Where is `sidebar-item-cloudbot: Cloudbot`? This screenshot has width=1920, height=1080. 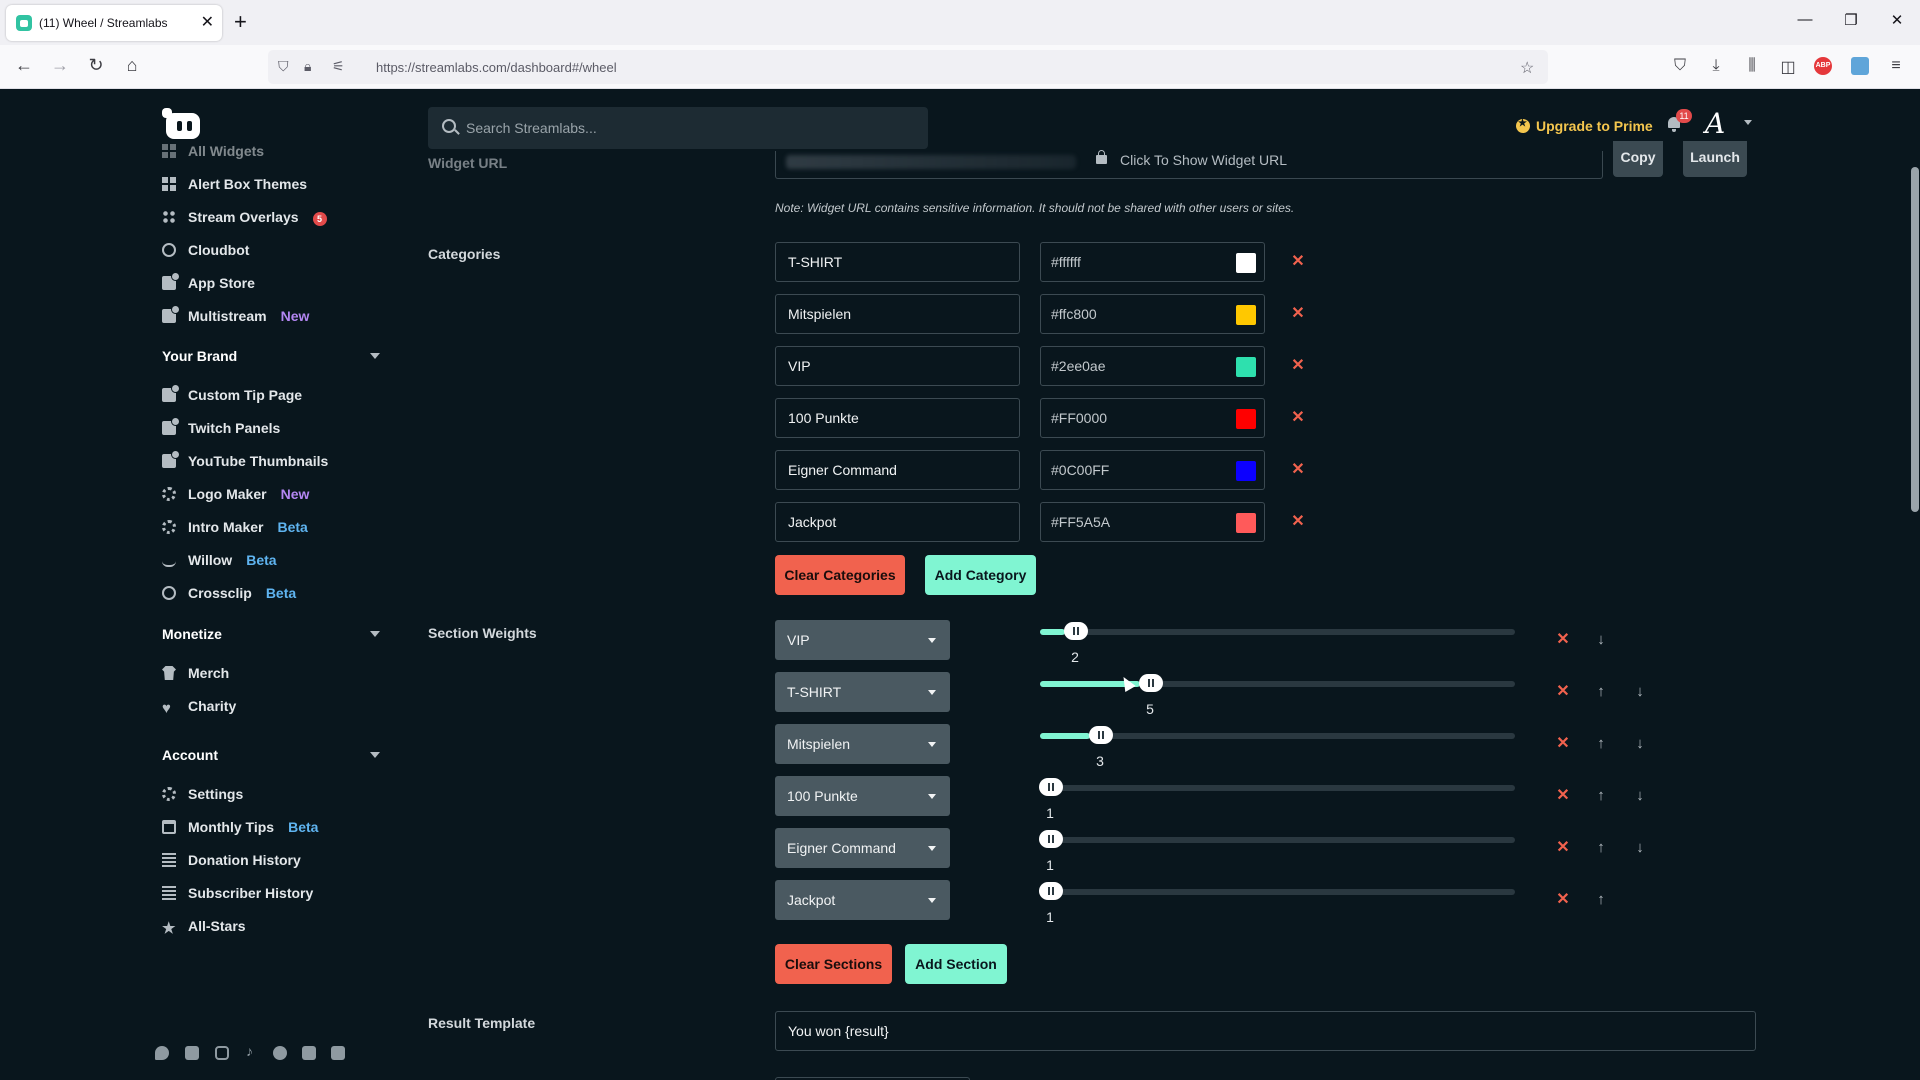 sidebar-item-cloudbot: Cloudbot is located at coordinates (205, 252).